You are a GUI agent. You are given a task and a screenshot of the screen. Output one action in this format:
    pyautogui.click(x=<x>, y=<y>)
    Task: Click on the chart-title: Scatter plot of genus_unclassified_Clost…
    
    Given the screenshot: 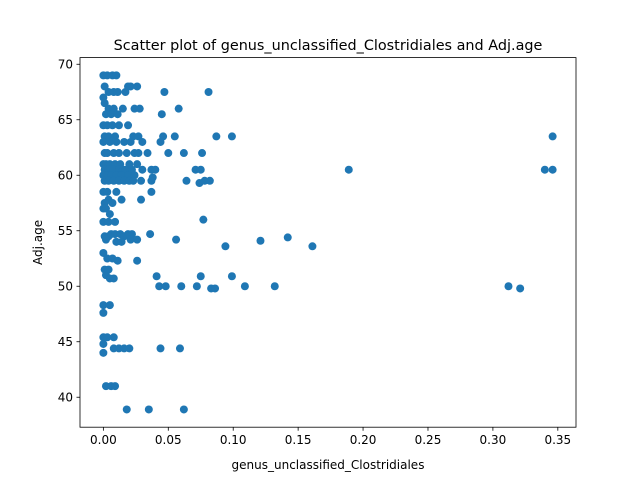 What is the action you would take?
    pyautogui.click(x=328, y=46)
    